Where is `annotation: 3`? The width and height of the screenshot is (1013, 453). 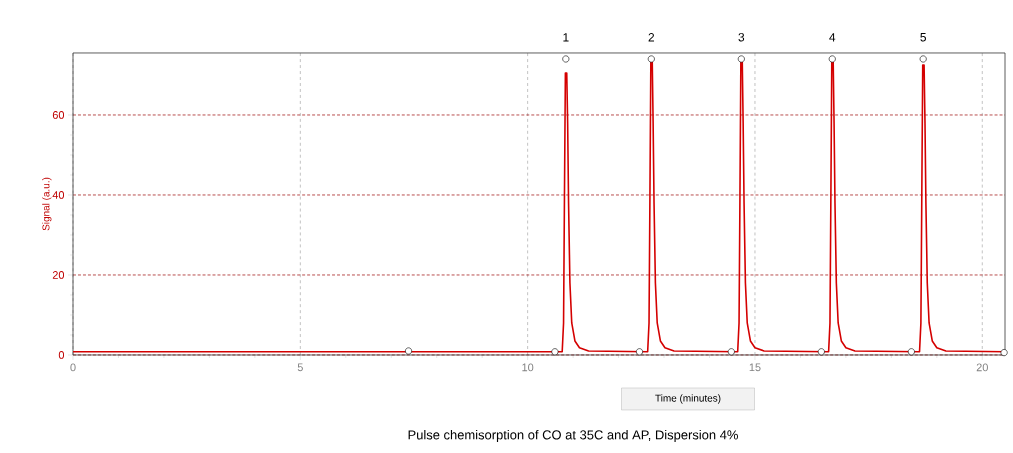 annotation: 3 is located at coordinates (741, 37).